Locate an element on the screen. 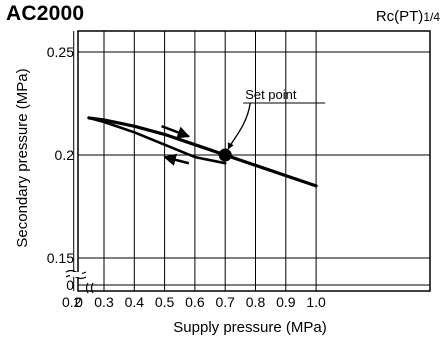 This screenshot has width=444, height=340. set-point-leader is located at coordinates (239, 126).